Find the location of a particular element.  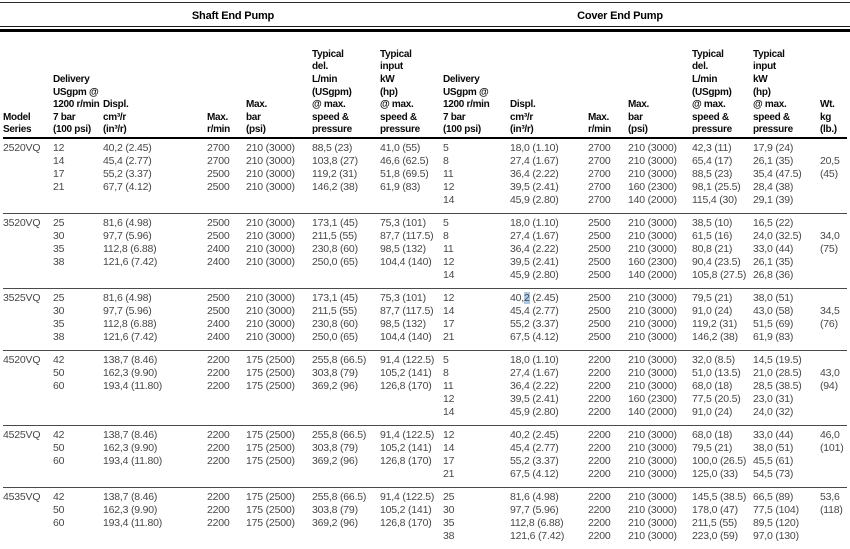

cell-cover-delivery: 30 is located at coordinates (449, 510).